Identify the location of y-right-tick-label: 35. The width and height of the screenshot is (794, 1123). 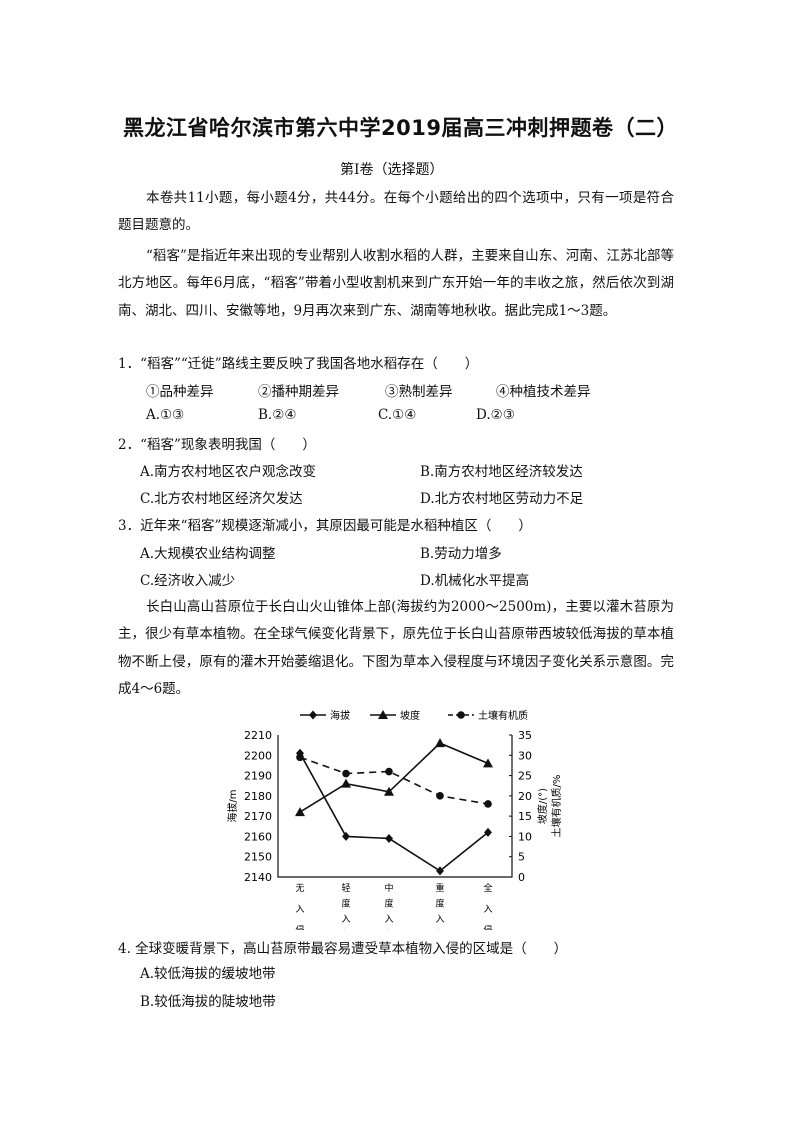
(525, 735).